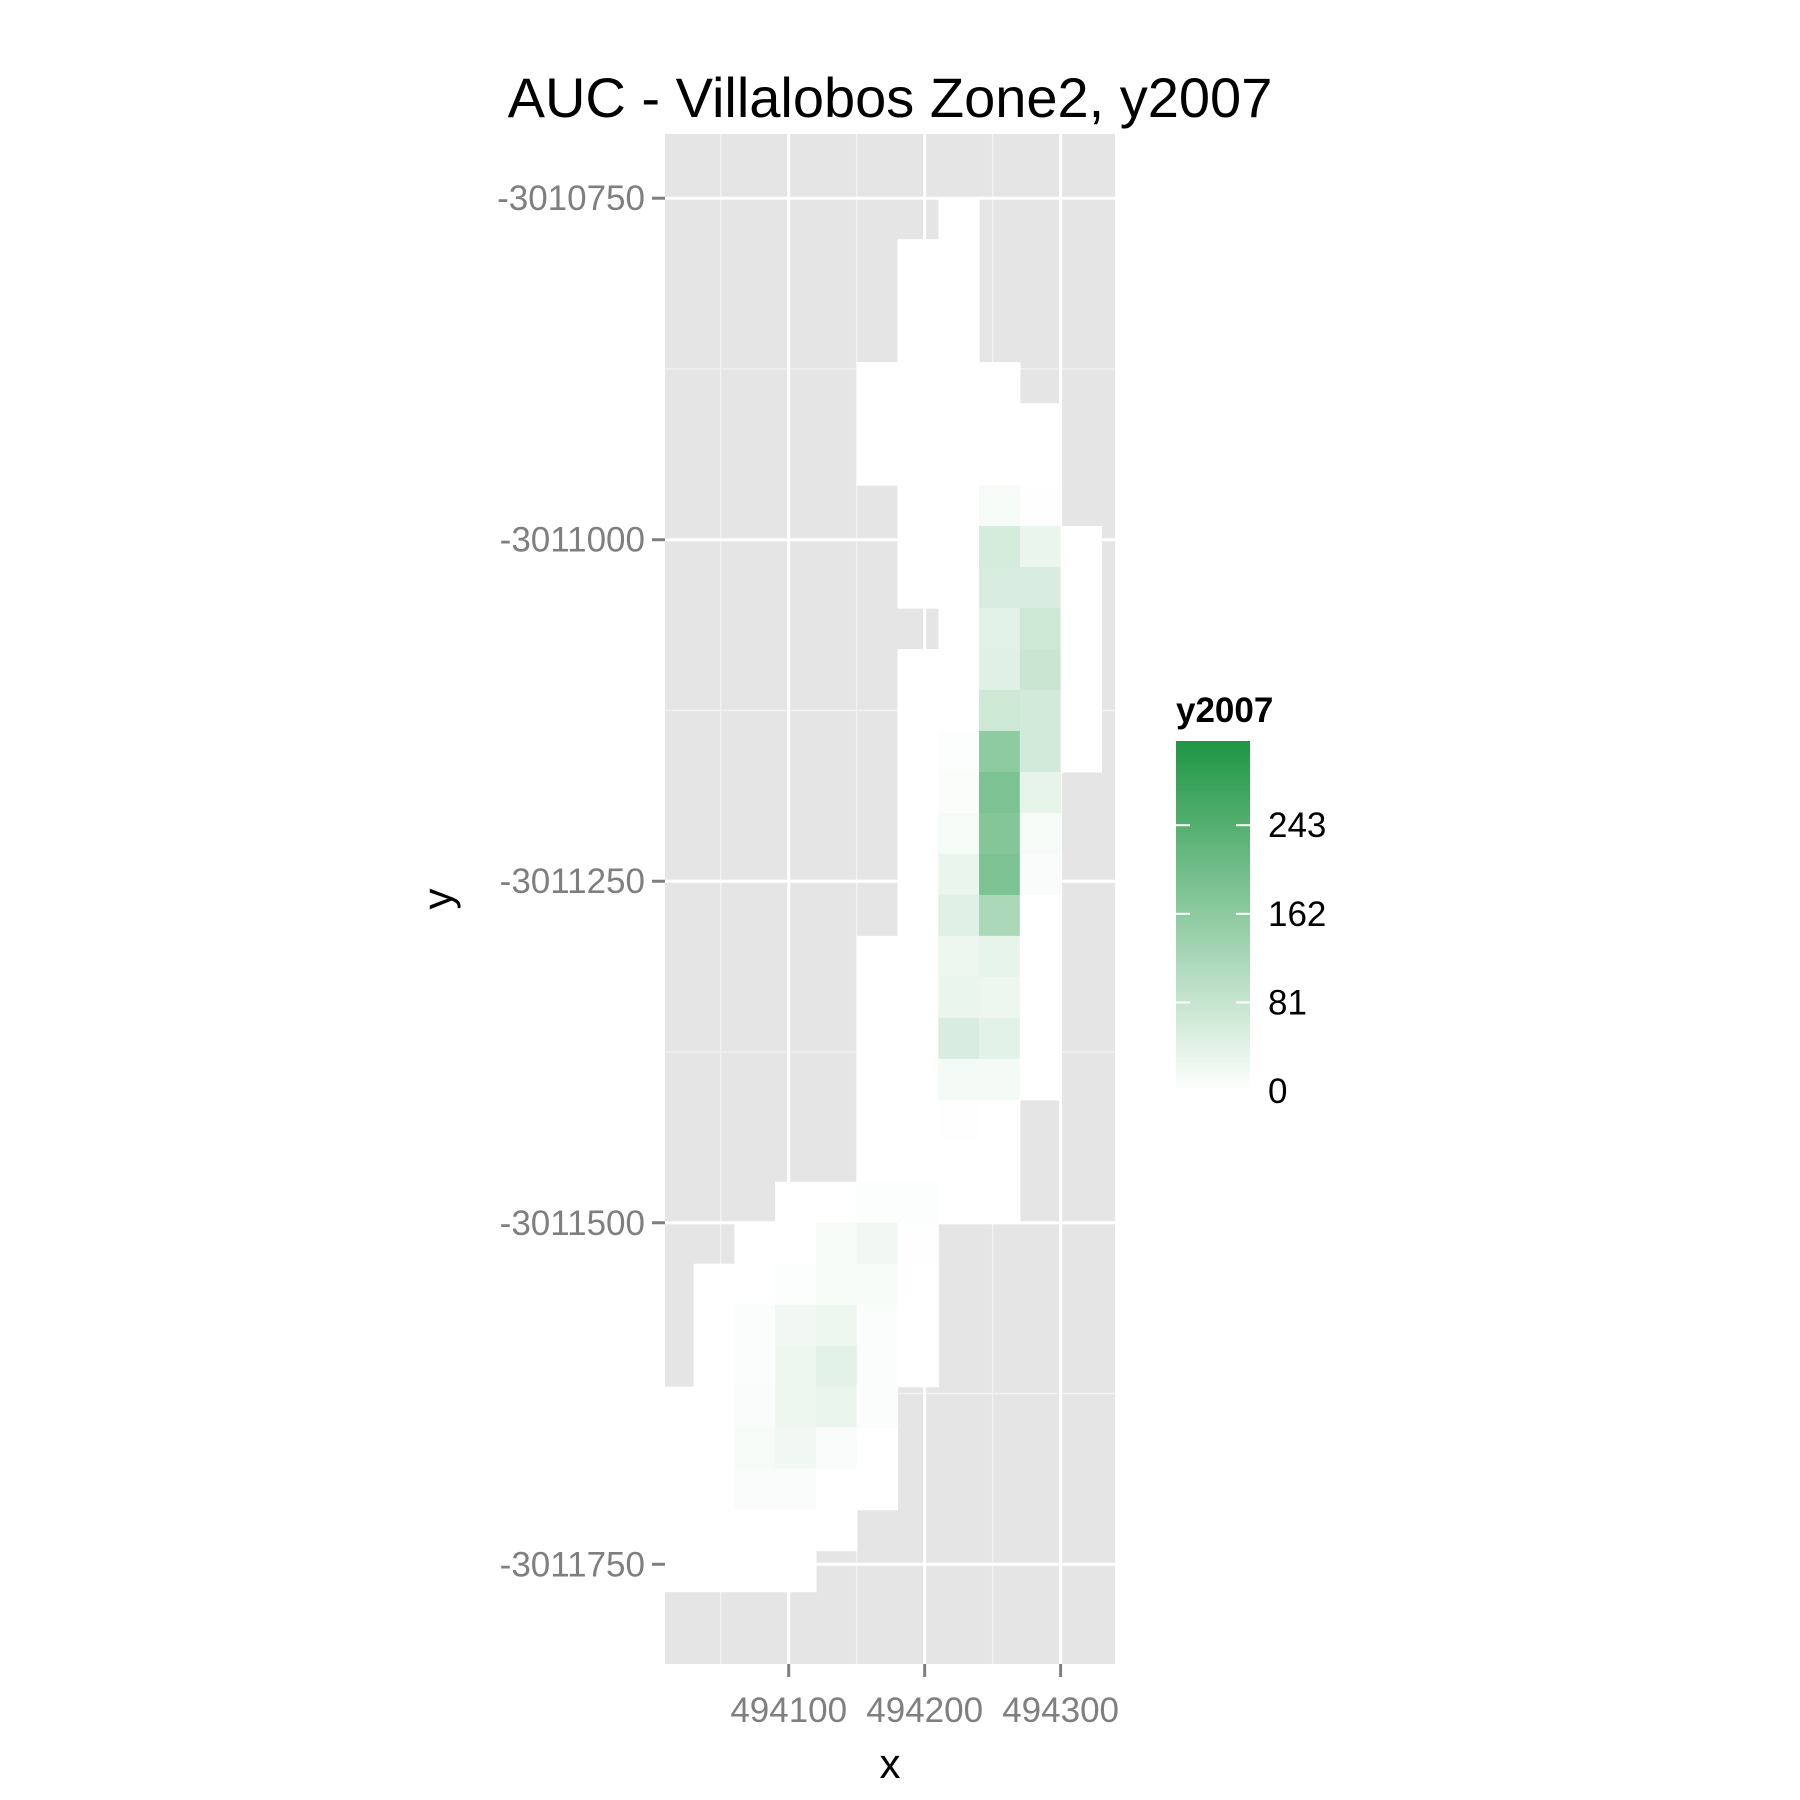 This screenshot has height=1800, width=1800. Describe the element at coordinates (1287, 1002) in the screenshot. I see `legend-label: 81` at that location.